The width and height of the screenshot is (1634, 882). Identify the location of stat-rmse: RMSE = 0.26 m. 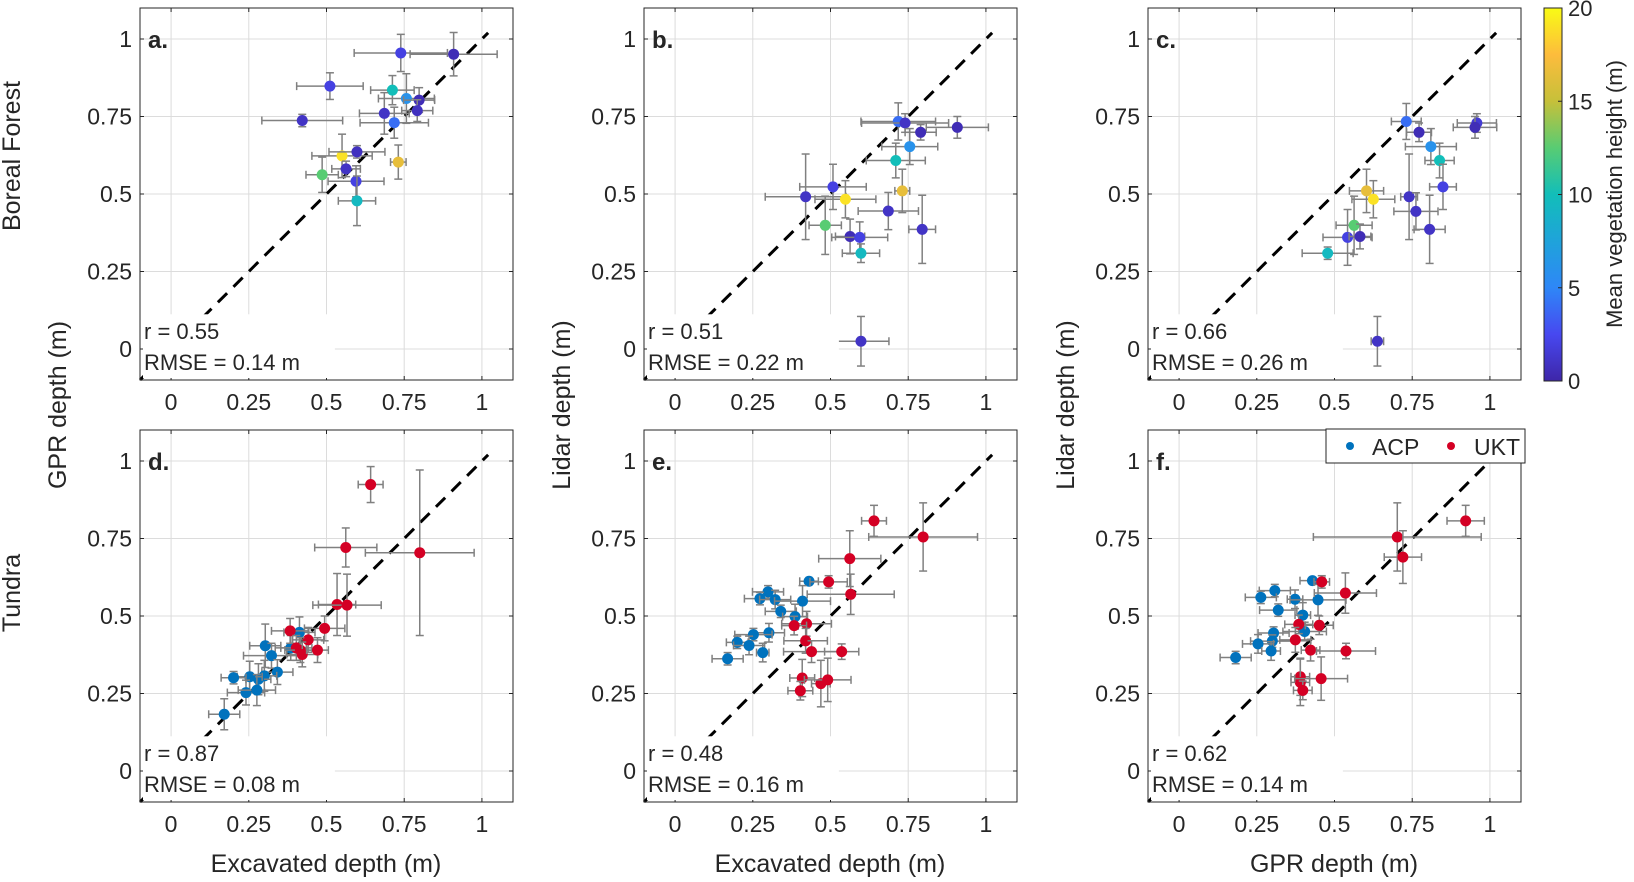
(1230, 362).